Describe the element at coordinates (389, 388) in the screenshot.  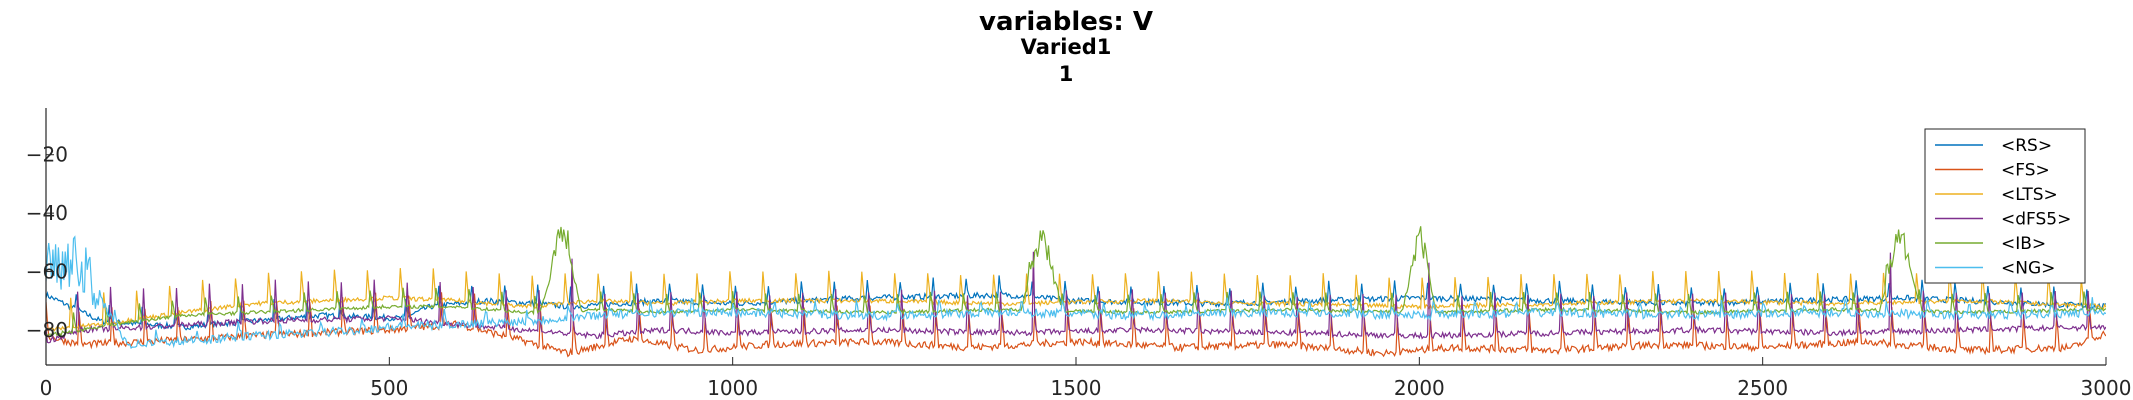
I see `x-tick-label: 500` at that location.